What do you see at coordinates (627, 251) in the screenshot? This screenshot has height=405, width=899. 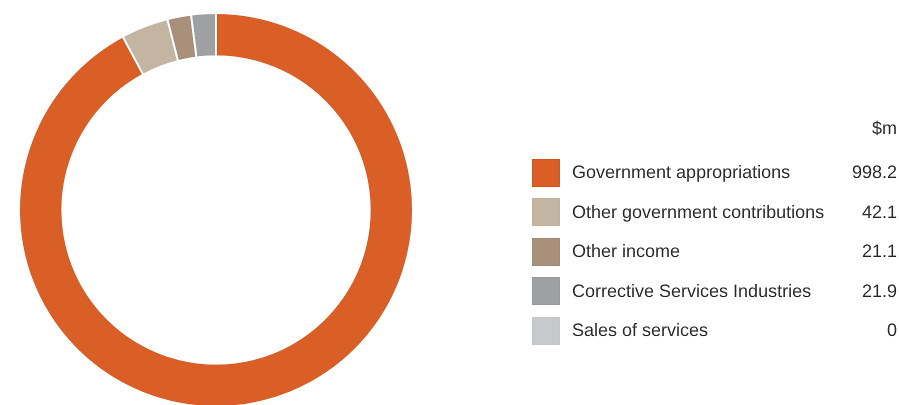 I see `legend-label: Other income` at bounding box center [627, 251].